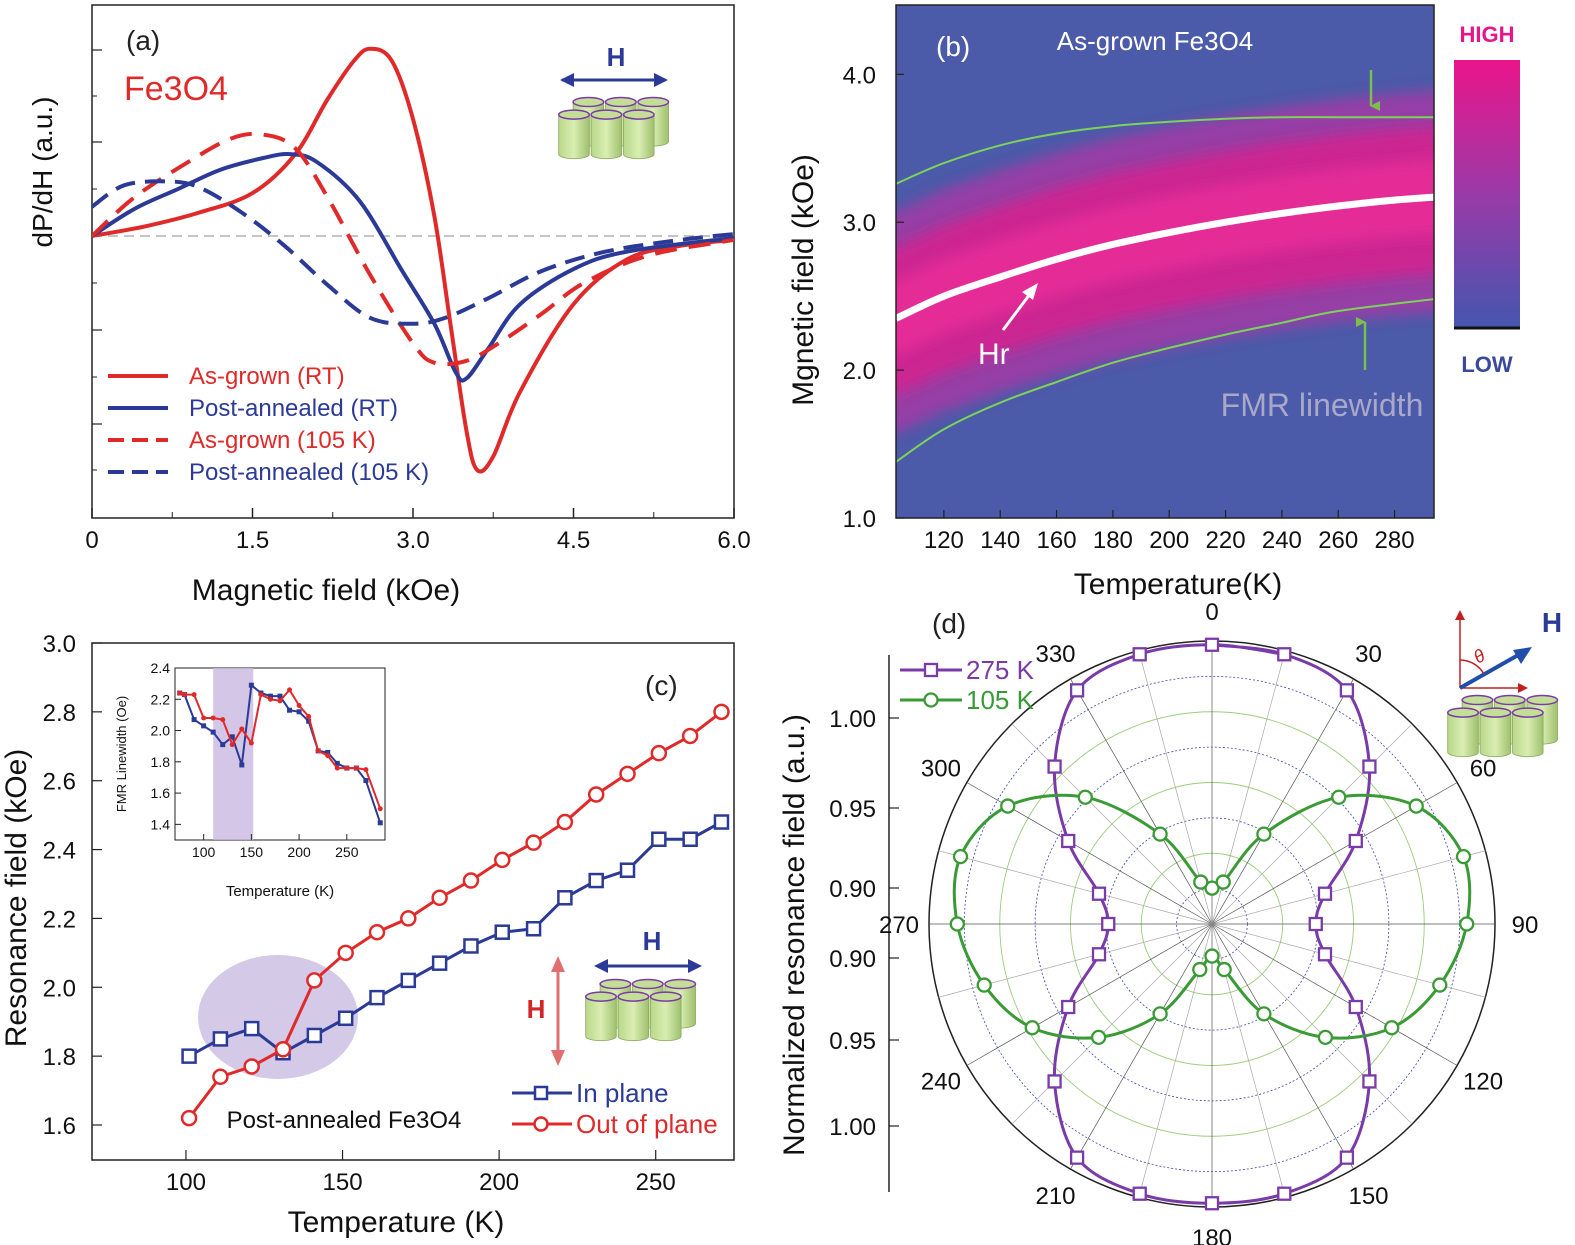 The width and height of the screenshot is (1575, 1245). Describe the element at coordinates (949, 623) in the screenshot. I see `panel-d-letter: (d)` at that location.